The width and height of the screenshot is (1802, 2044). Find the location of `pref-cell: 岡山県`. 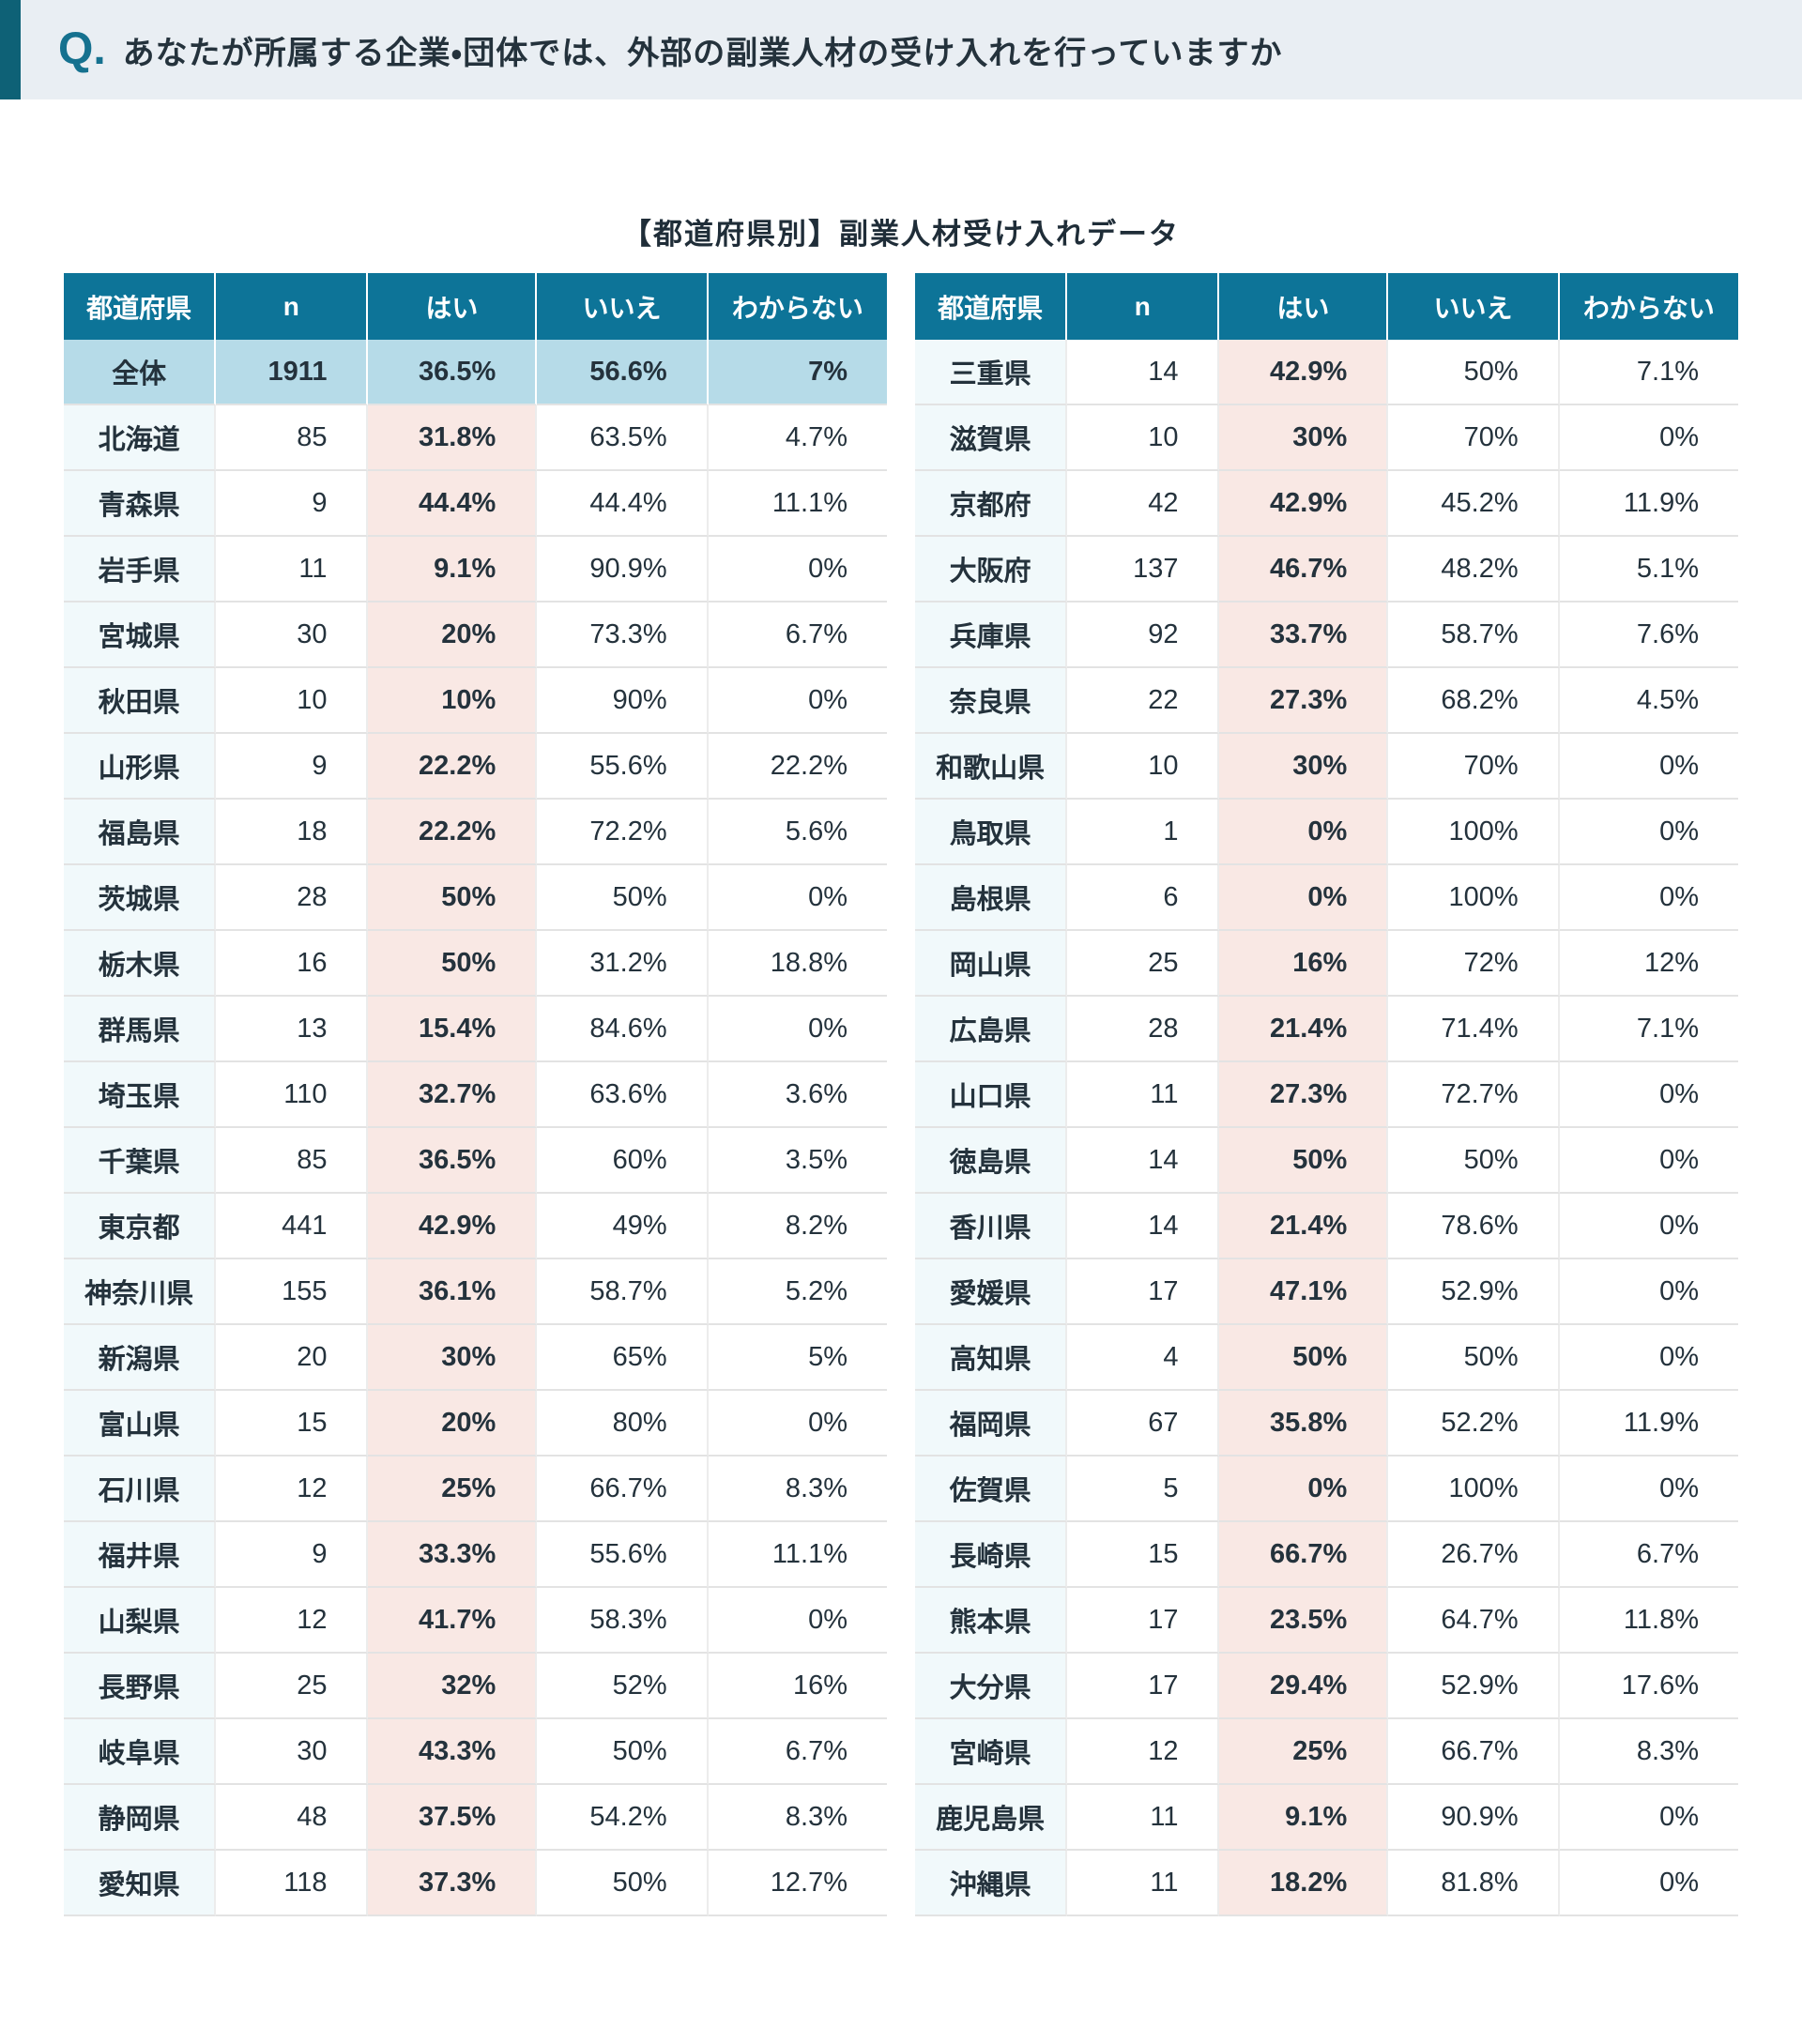

pref-cell: 岡山県 is located at coordinates (992, 964).